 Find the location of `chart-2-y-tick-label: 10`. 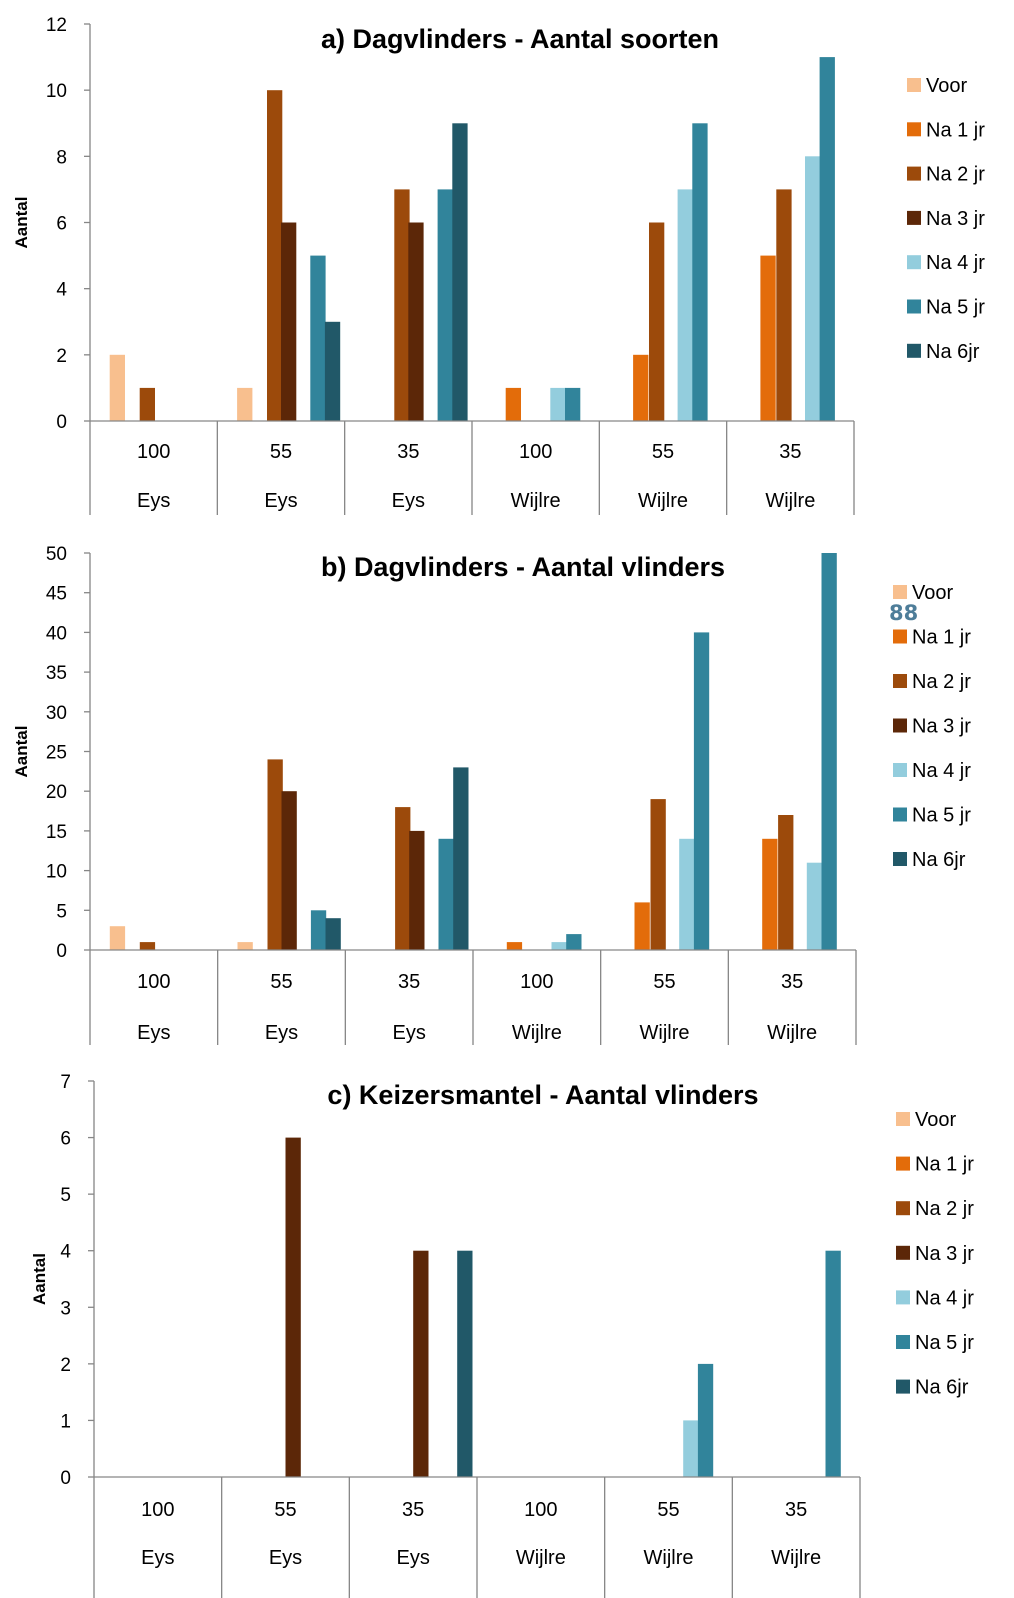

chart-2-y-tick-label: 10 is located at coordinates (56, 872).